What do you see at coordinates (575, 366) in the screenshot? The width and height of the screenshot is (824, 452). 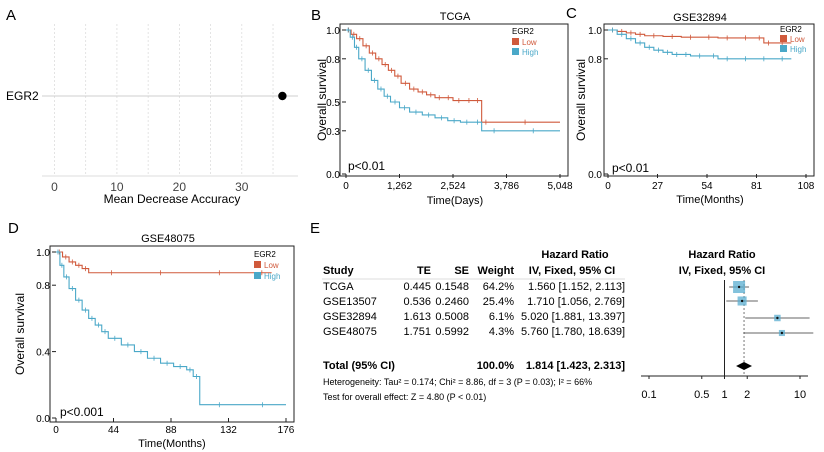 I see `forest-total-ci: 1.814 [1.423, 2.313]` at bounding box center [575, 366].